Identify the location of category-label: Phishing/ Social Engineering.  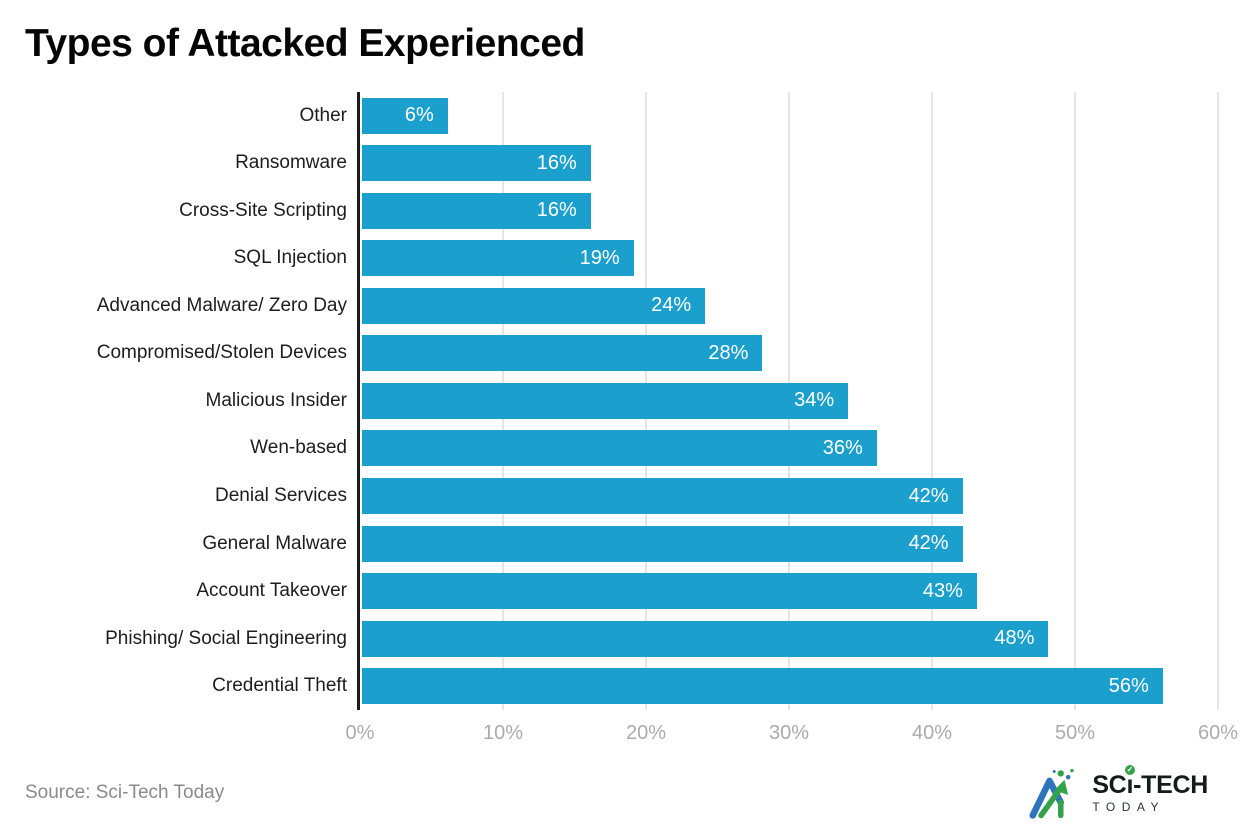
(226, 638).